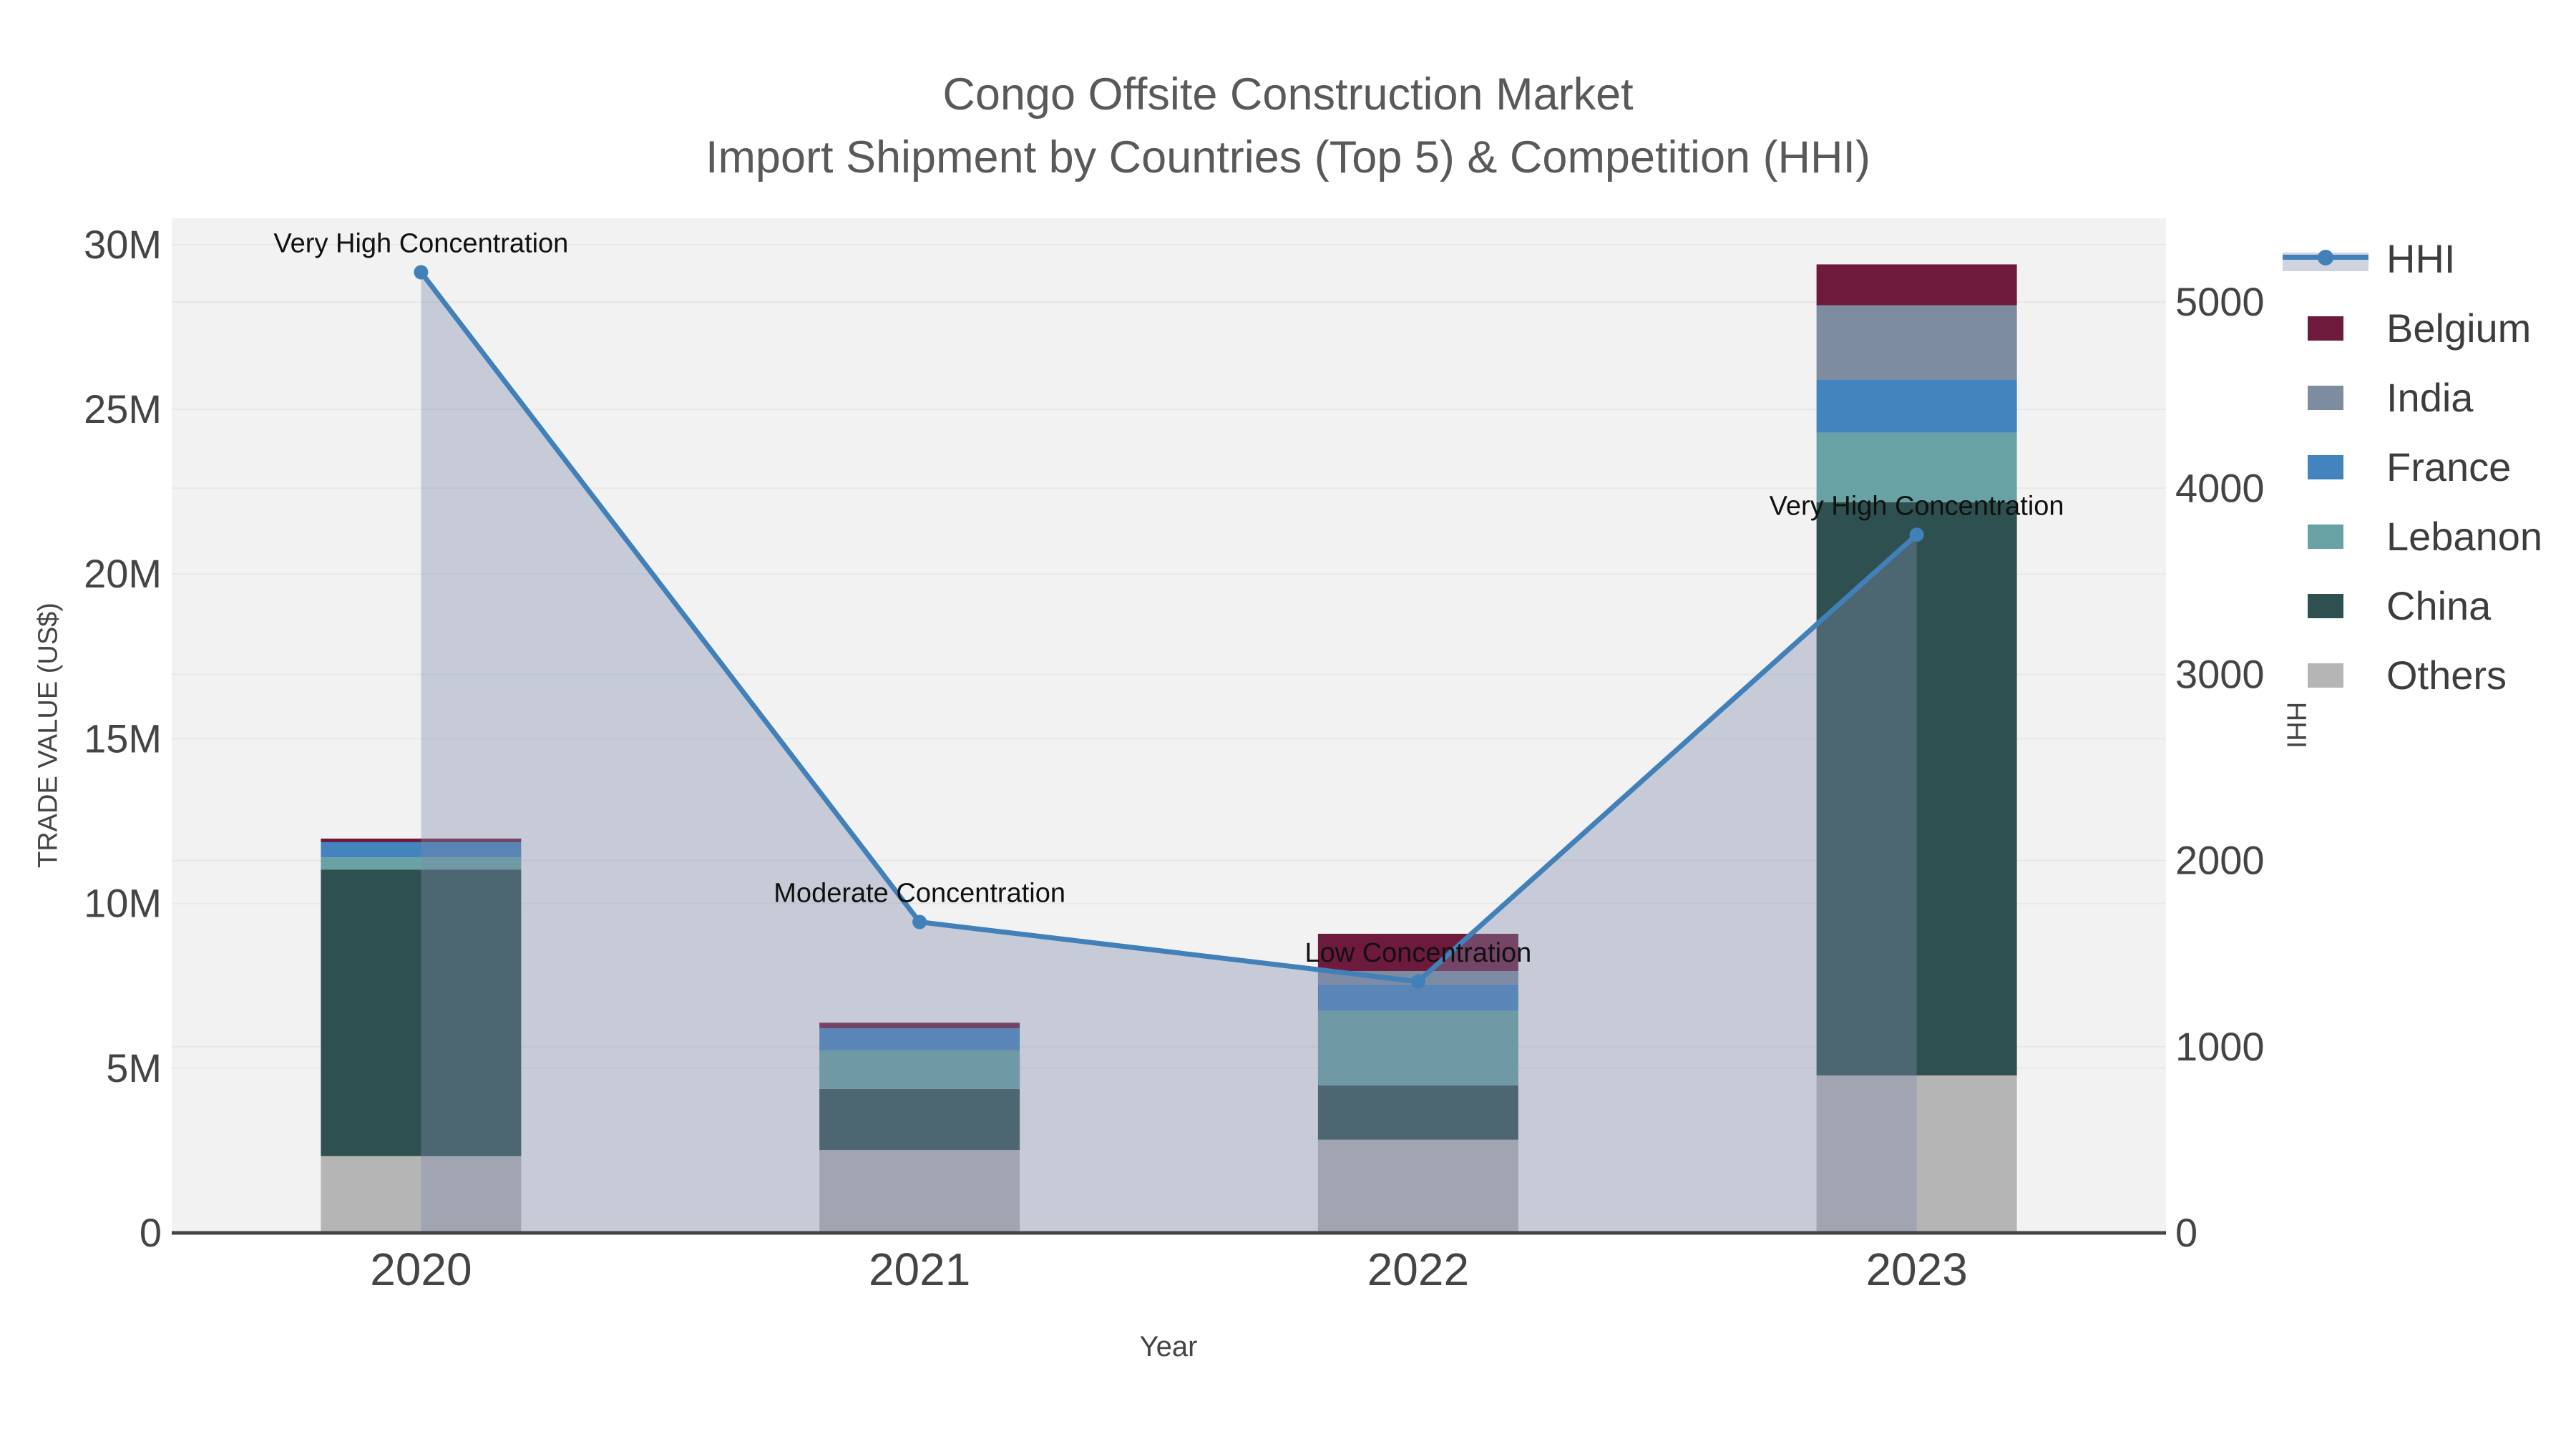 This screenshot has width=2576, height=1449. I want to click on bar-segment-belgium-2022, so click(1417, 952).